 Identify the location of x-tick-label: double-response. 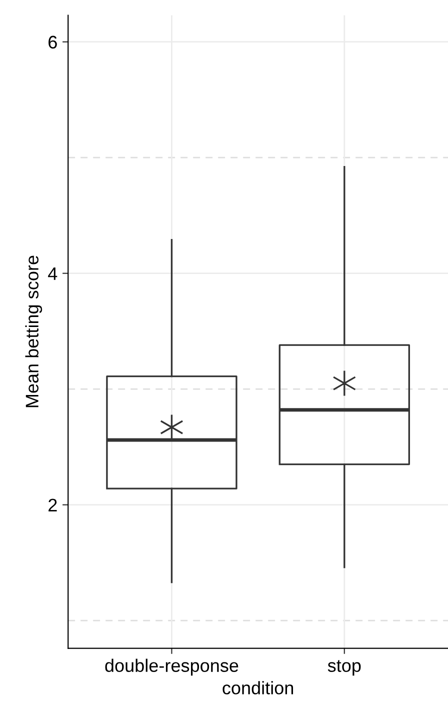
(171, 667).